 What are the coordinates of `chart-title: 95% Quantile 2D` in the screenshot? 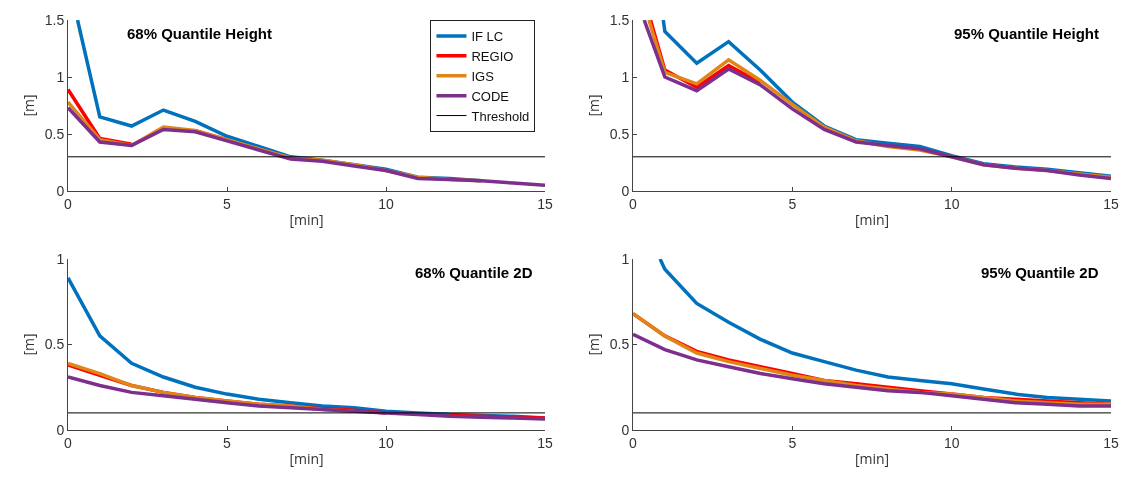 It's located at (1040, 272).